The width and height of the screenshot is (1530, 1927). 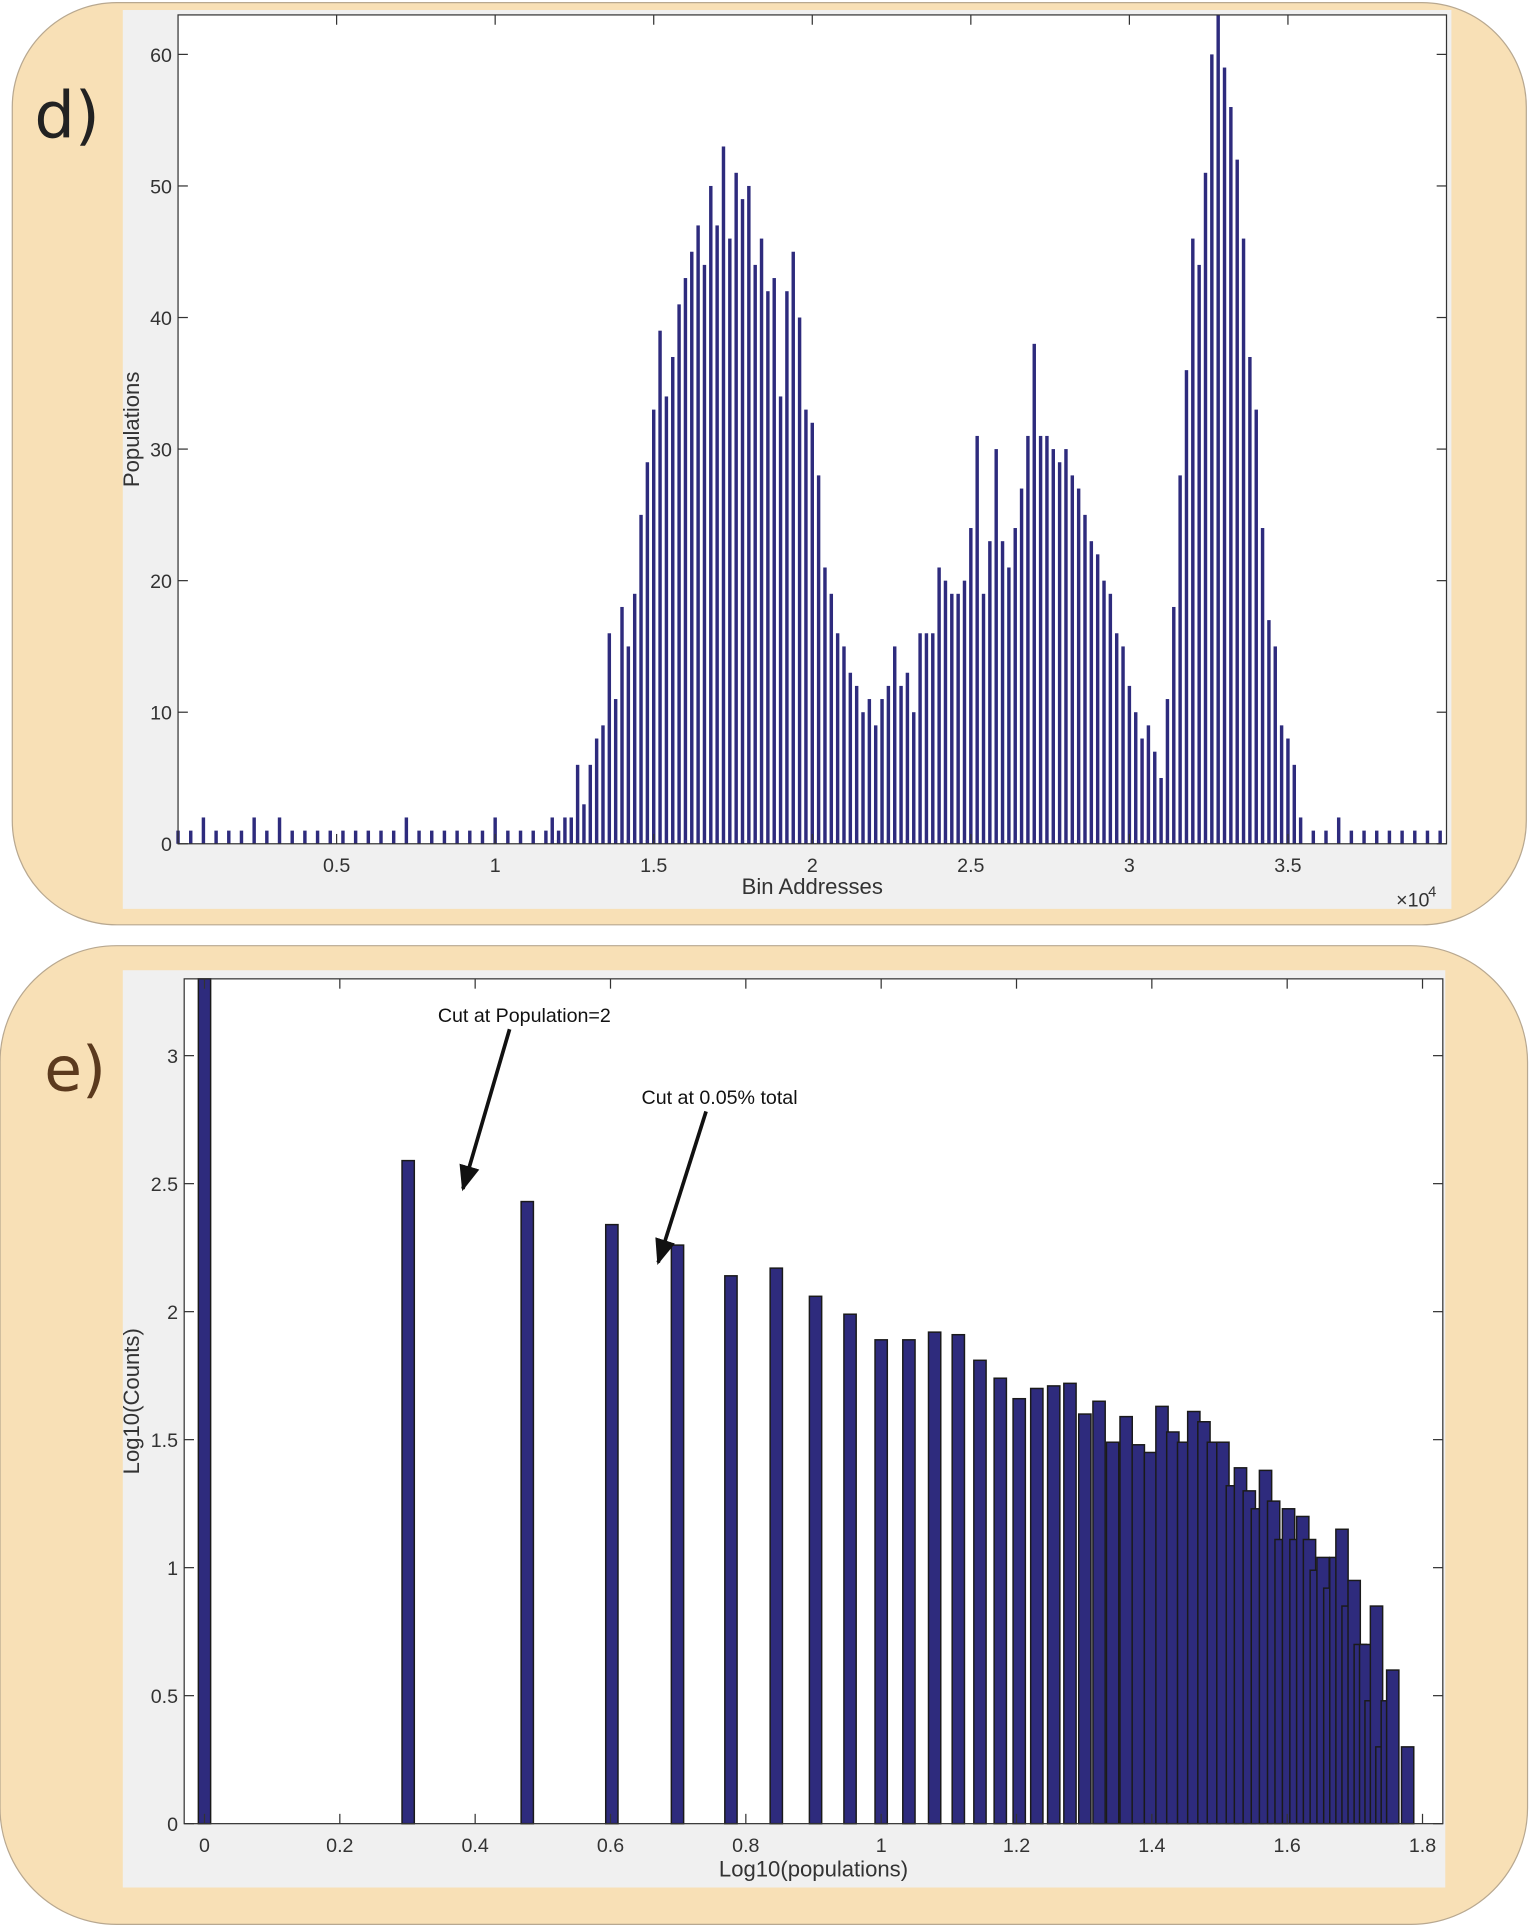 I want to click on x-axis-label: Log10(populations), so click(x=813, y=1868).